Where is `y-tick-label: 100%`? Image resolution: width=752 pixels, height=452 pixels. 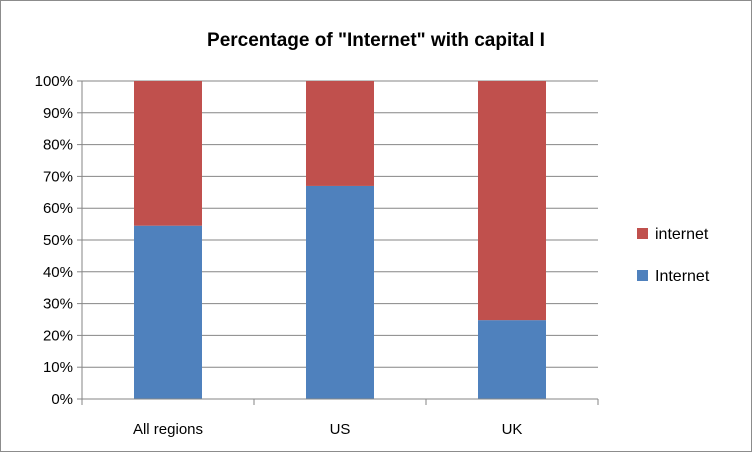
y-tick-label: 100% is located at coordinates (54, 81).